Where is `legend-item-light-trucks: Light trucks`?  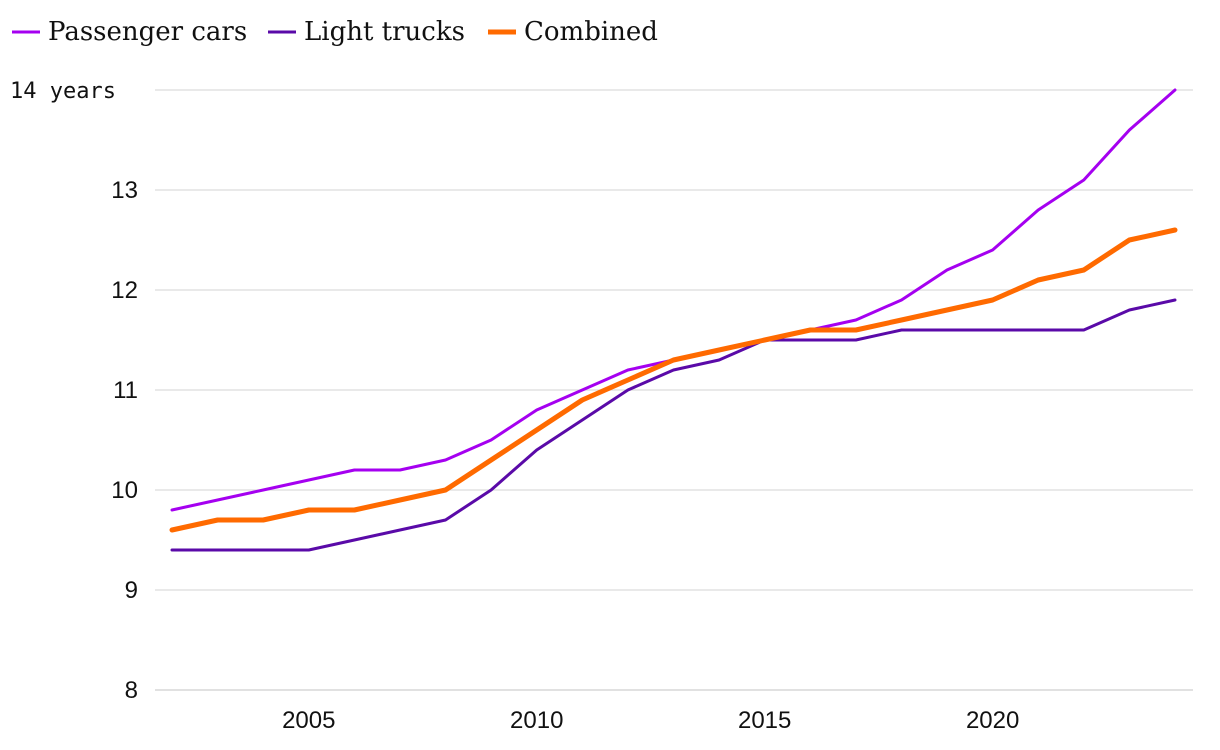
legend-item-light-trucks: Light trucks is located at coordinates (366, 32).